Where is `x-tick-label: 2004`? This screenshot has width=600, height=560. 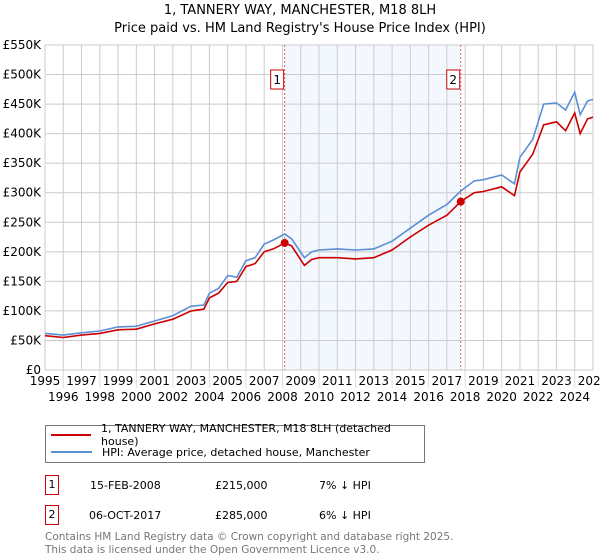
x-tick-label: 2004 is located at coordinates (209, 397).